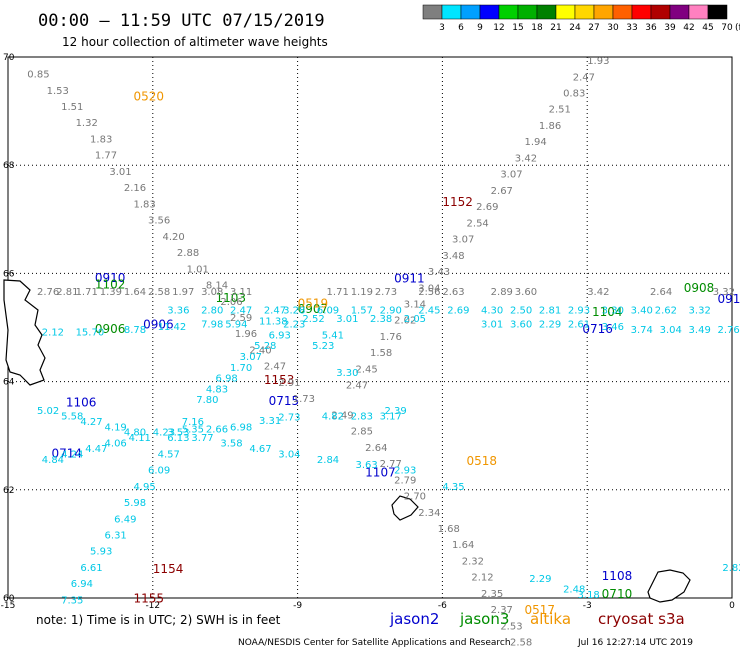 This screenshot has height=650, width=740. What do you see at coordinates (391, 337) in the screenshot?
I see `wave-height-value: 1.76` at bounding box center [391, 337].